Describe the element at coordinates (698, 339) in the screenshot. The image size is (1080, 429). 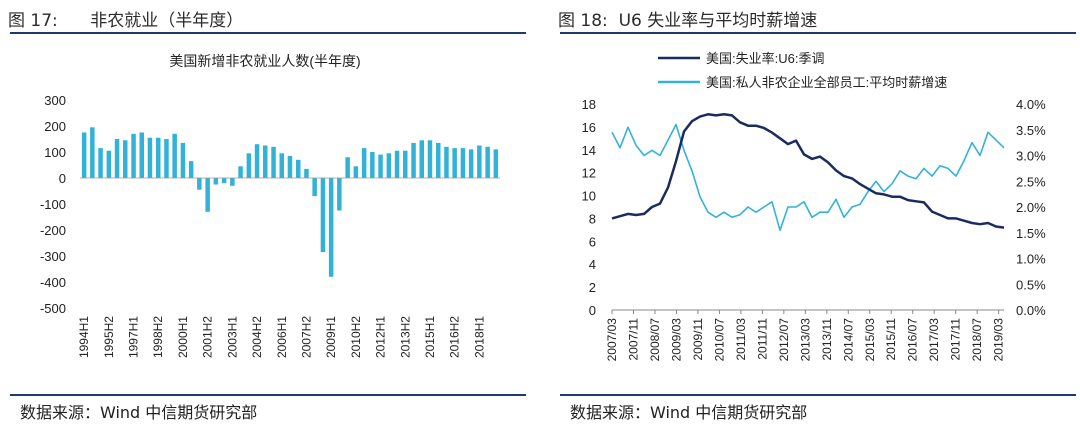
I see `x-tick-label: 2009/11` at that location.